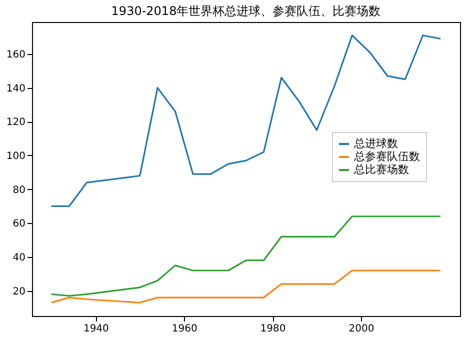  I want to click on x-tick-label: 1960, so click(185, 329).